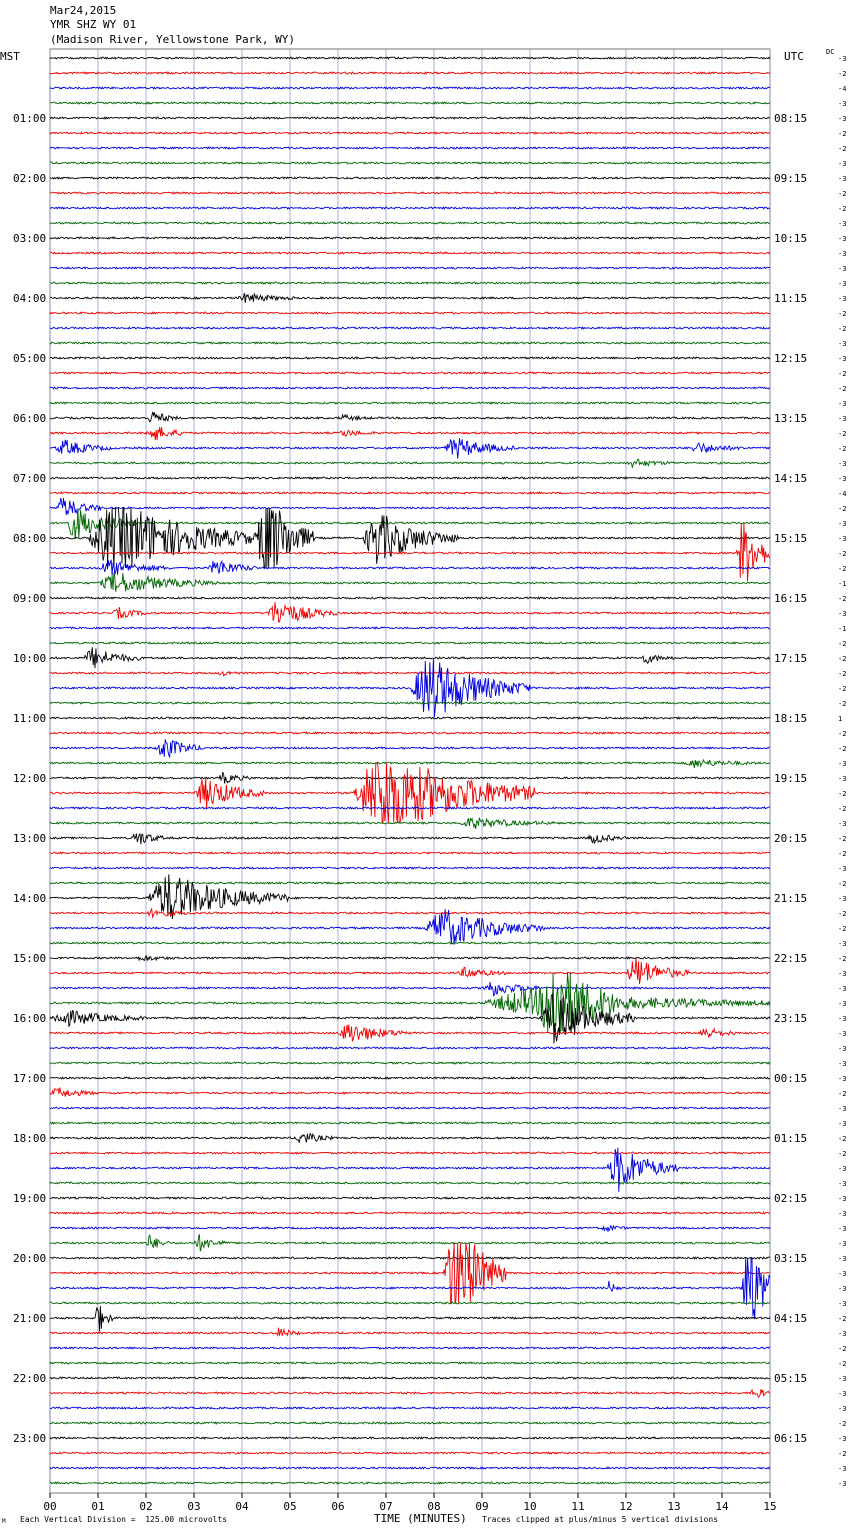  I want to click on left-hour-label: 20:00, so click(29, 1258).